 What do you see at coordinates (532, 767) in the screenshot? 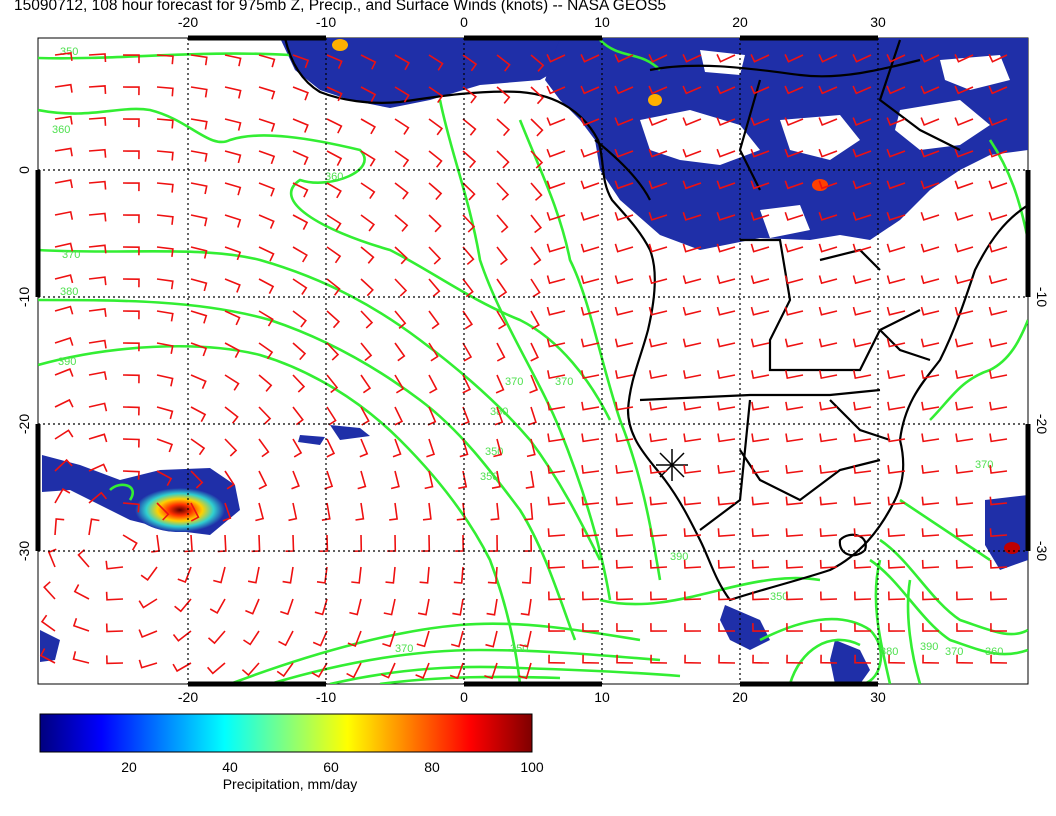
I see `colorbar-tick: 100` at bounding box center [532, 767].